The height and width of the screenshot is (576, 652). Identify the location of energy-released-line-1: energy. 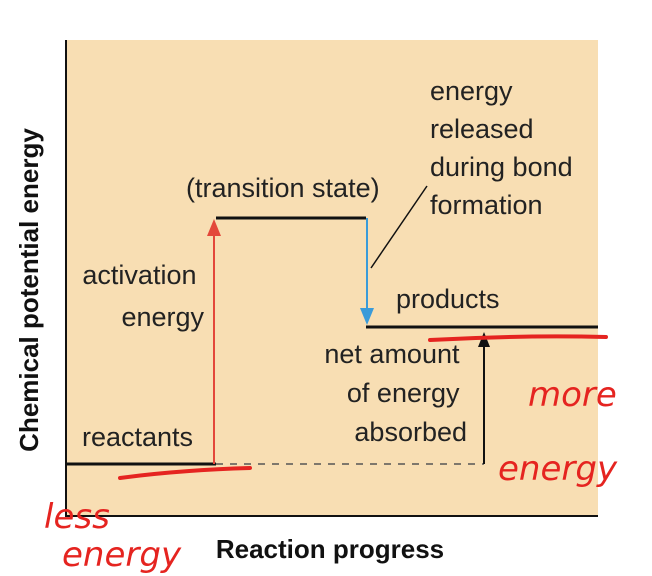
(471, 91).